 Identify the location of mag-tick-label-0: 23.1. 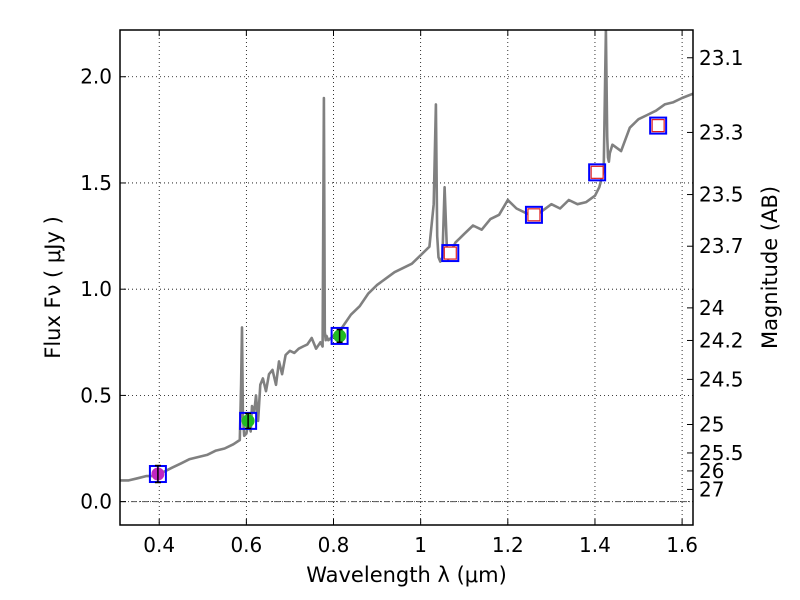
(721, 58).